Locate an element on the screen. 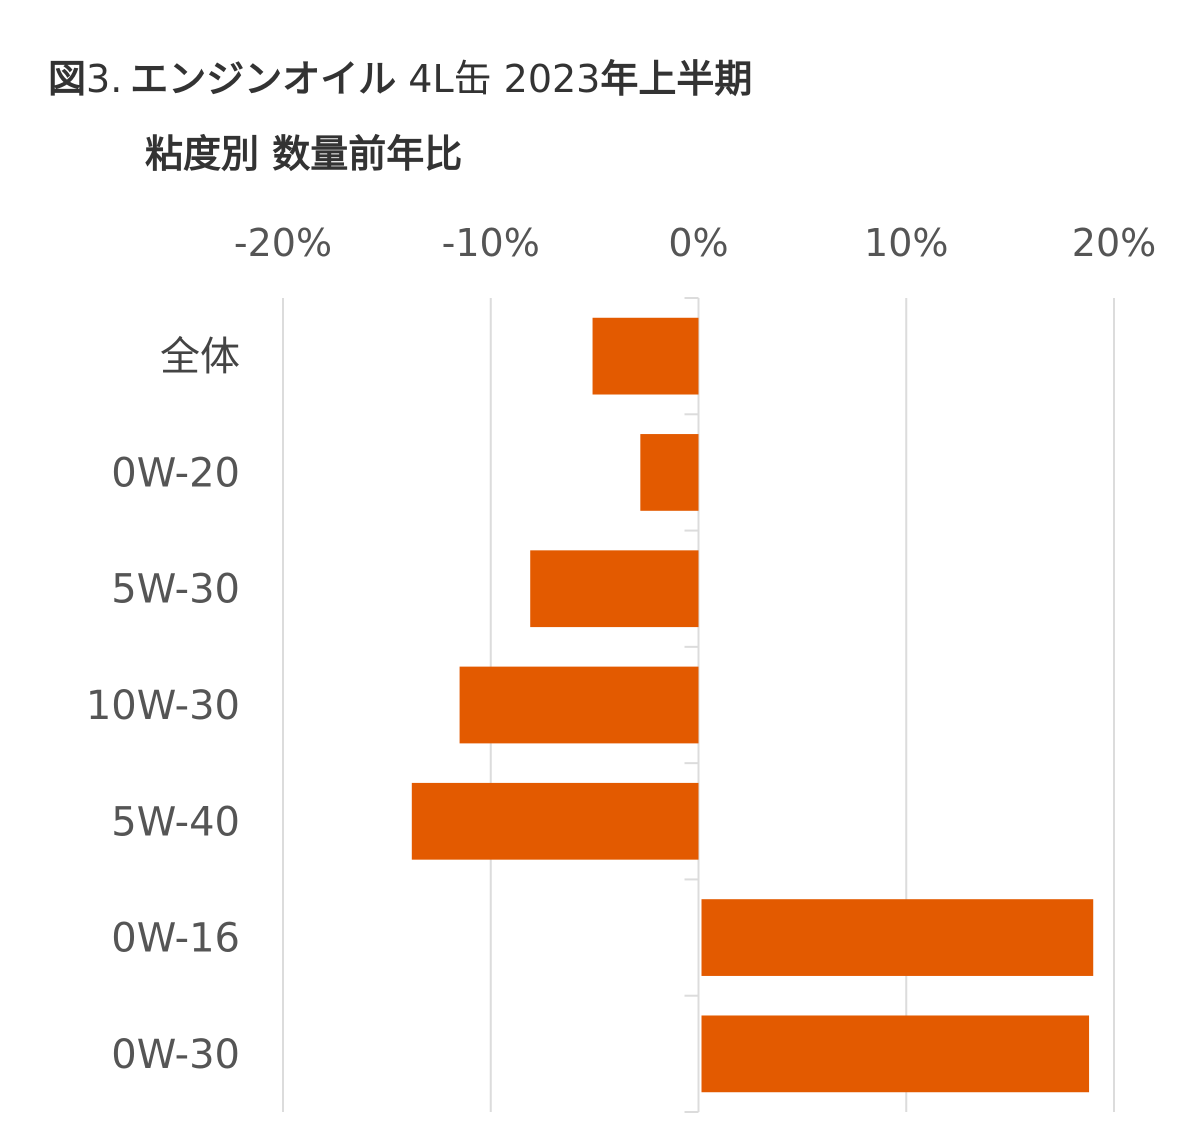 This screenshot has height=1133, width=1201. x-tick-label: -20% is located at coordinates (283, 243).